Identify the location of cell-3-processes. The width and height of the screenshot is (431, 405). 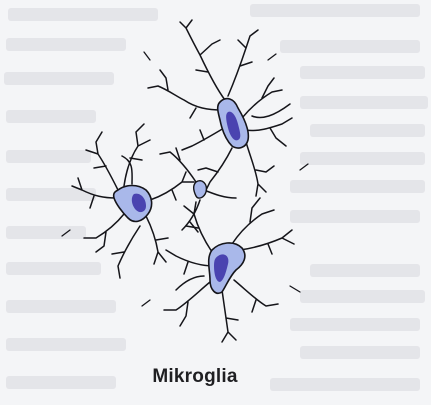
(229, 270).